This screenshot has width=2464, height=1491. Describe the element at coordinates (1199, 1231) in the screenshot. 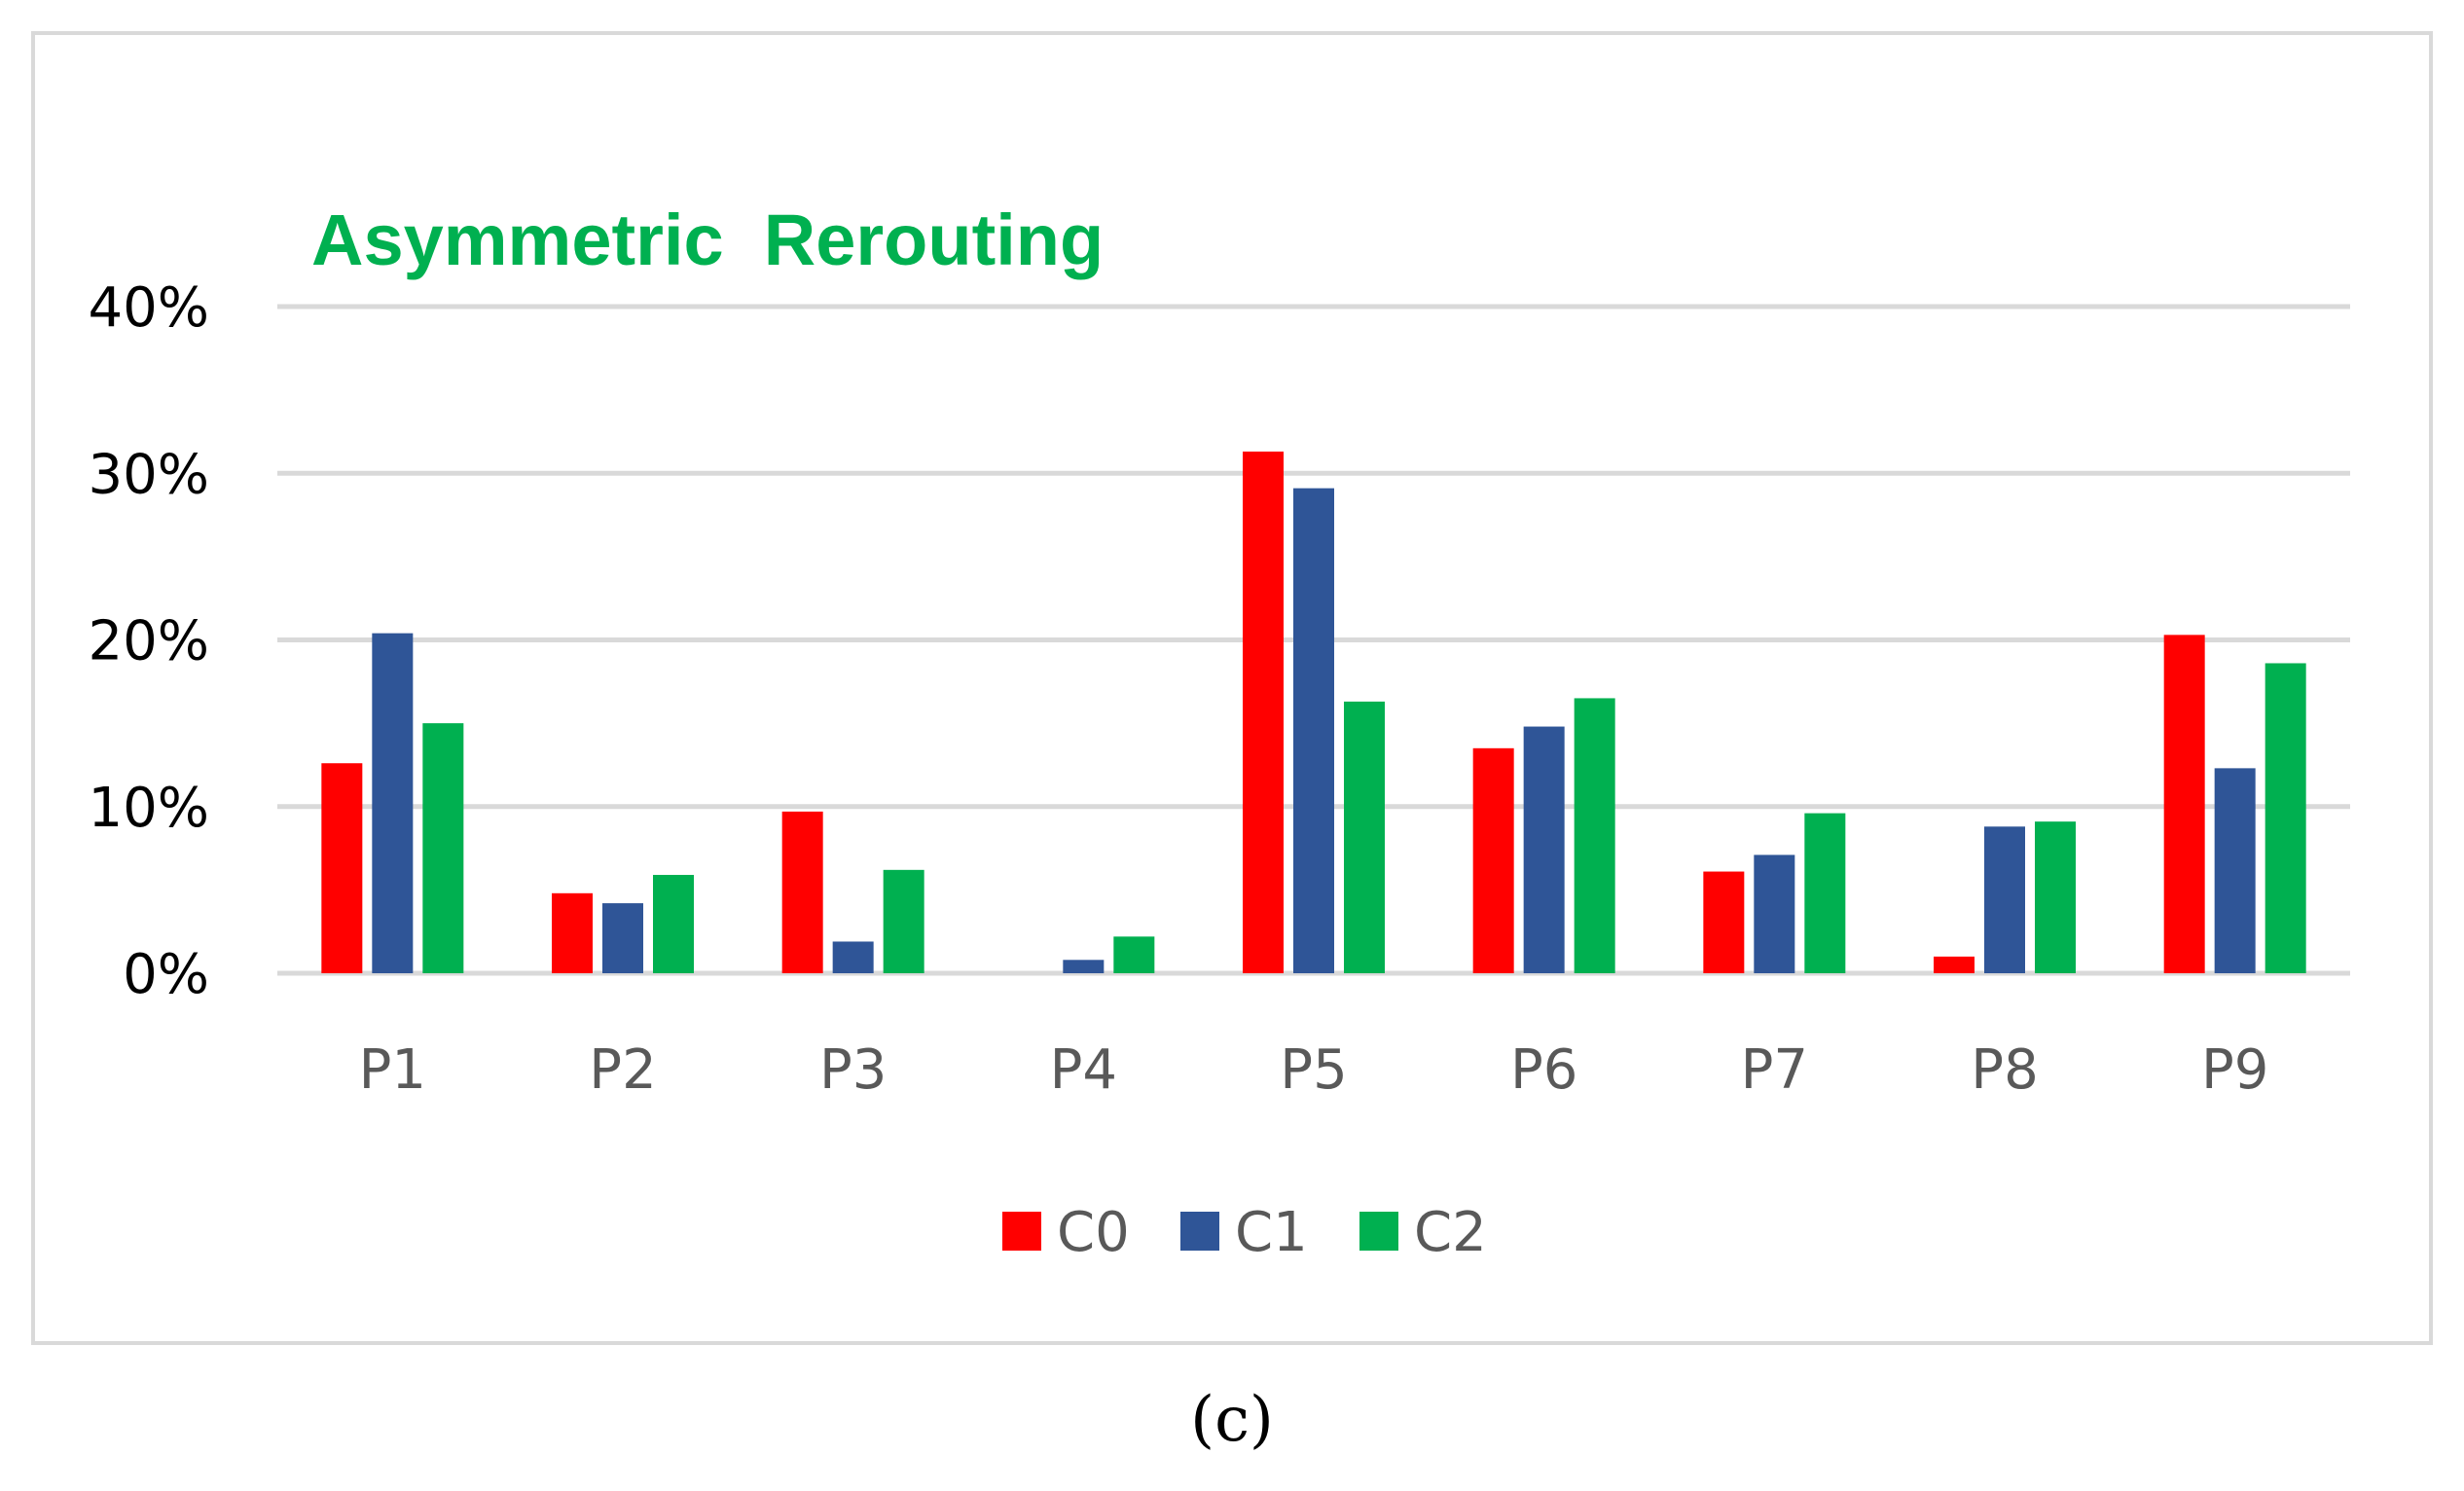

I see `legend-swatch-c1` at that location.